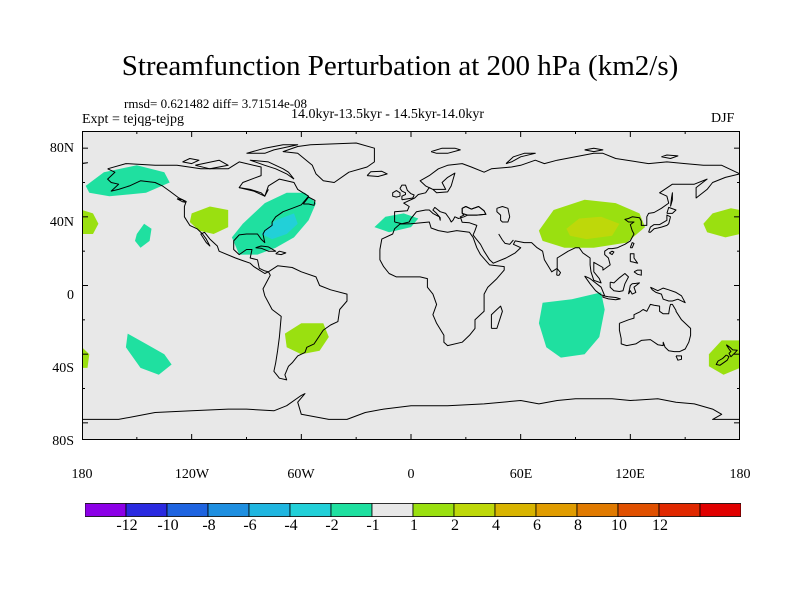 This screenshot has width=800, height=600. Describe the element at coordinates (612, 253) in the screenshot. I see `coastline-hainan` at that location.